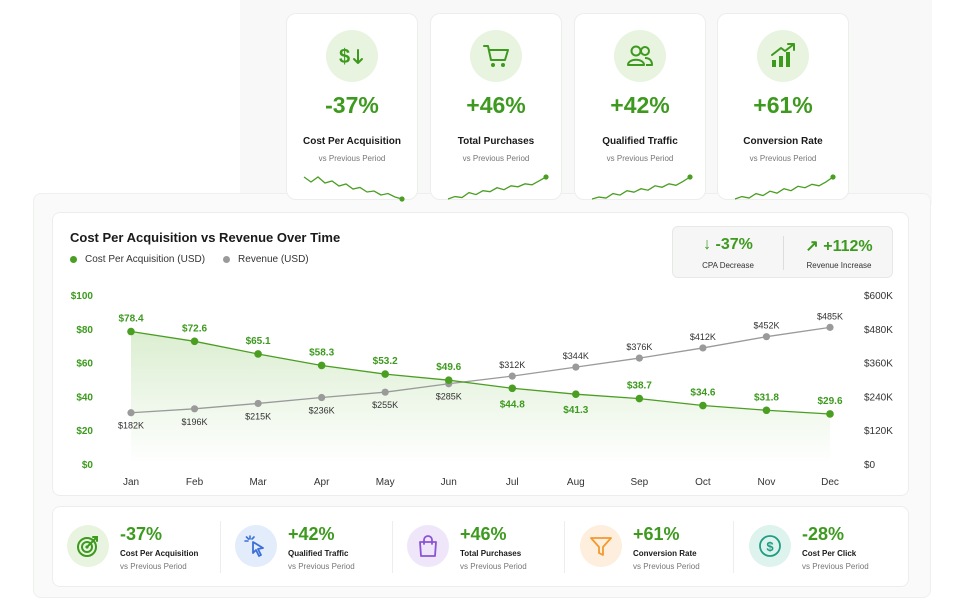 Image resolution: width=964 pixels, height=600 pixels. I want to click on revenue-data-label: $485K, so click(830, 316).